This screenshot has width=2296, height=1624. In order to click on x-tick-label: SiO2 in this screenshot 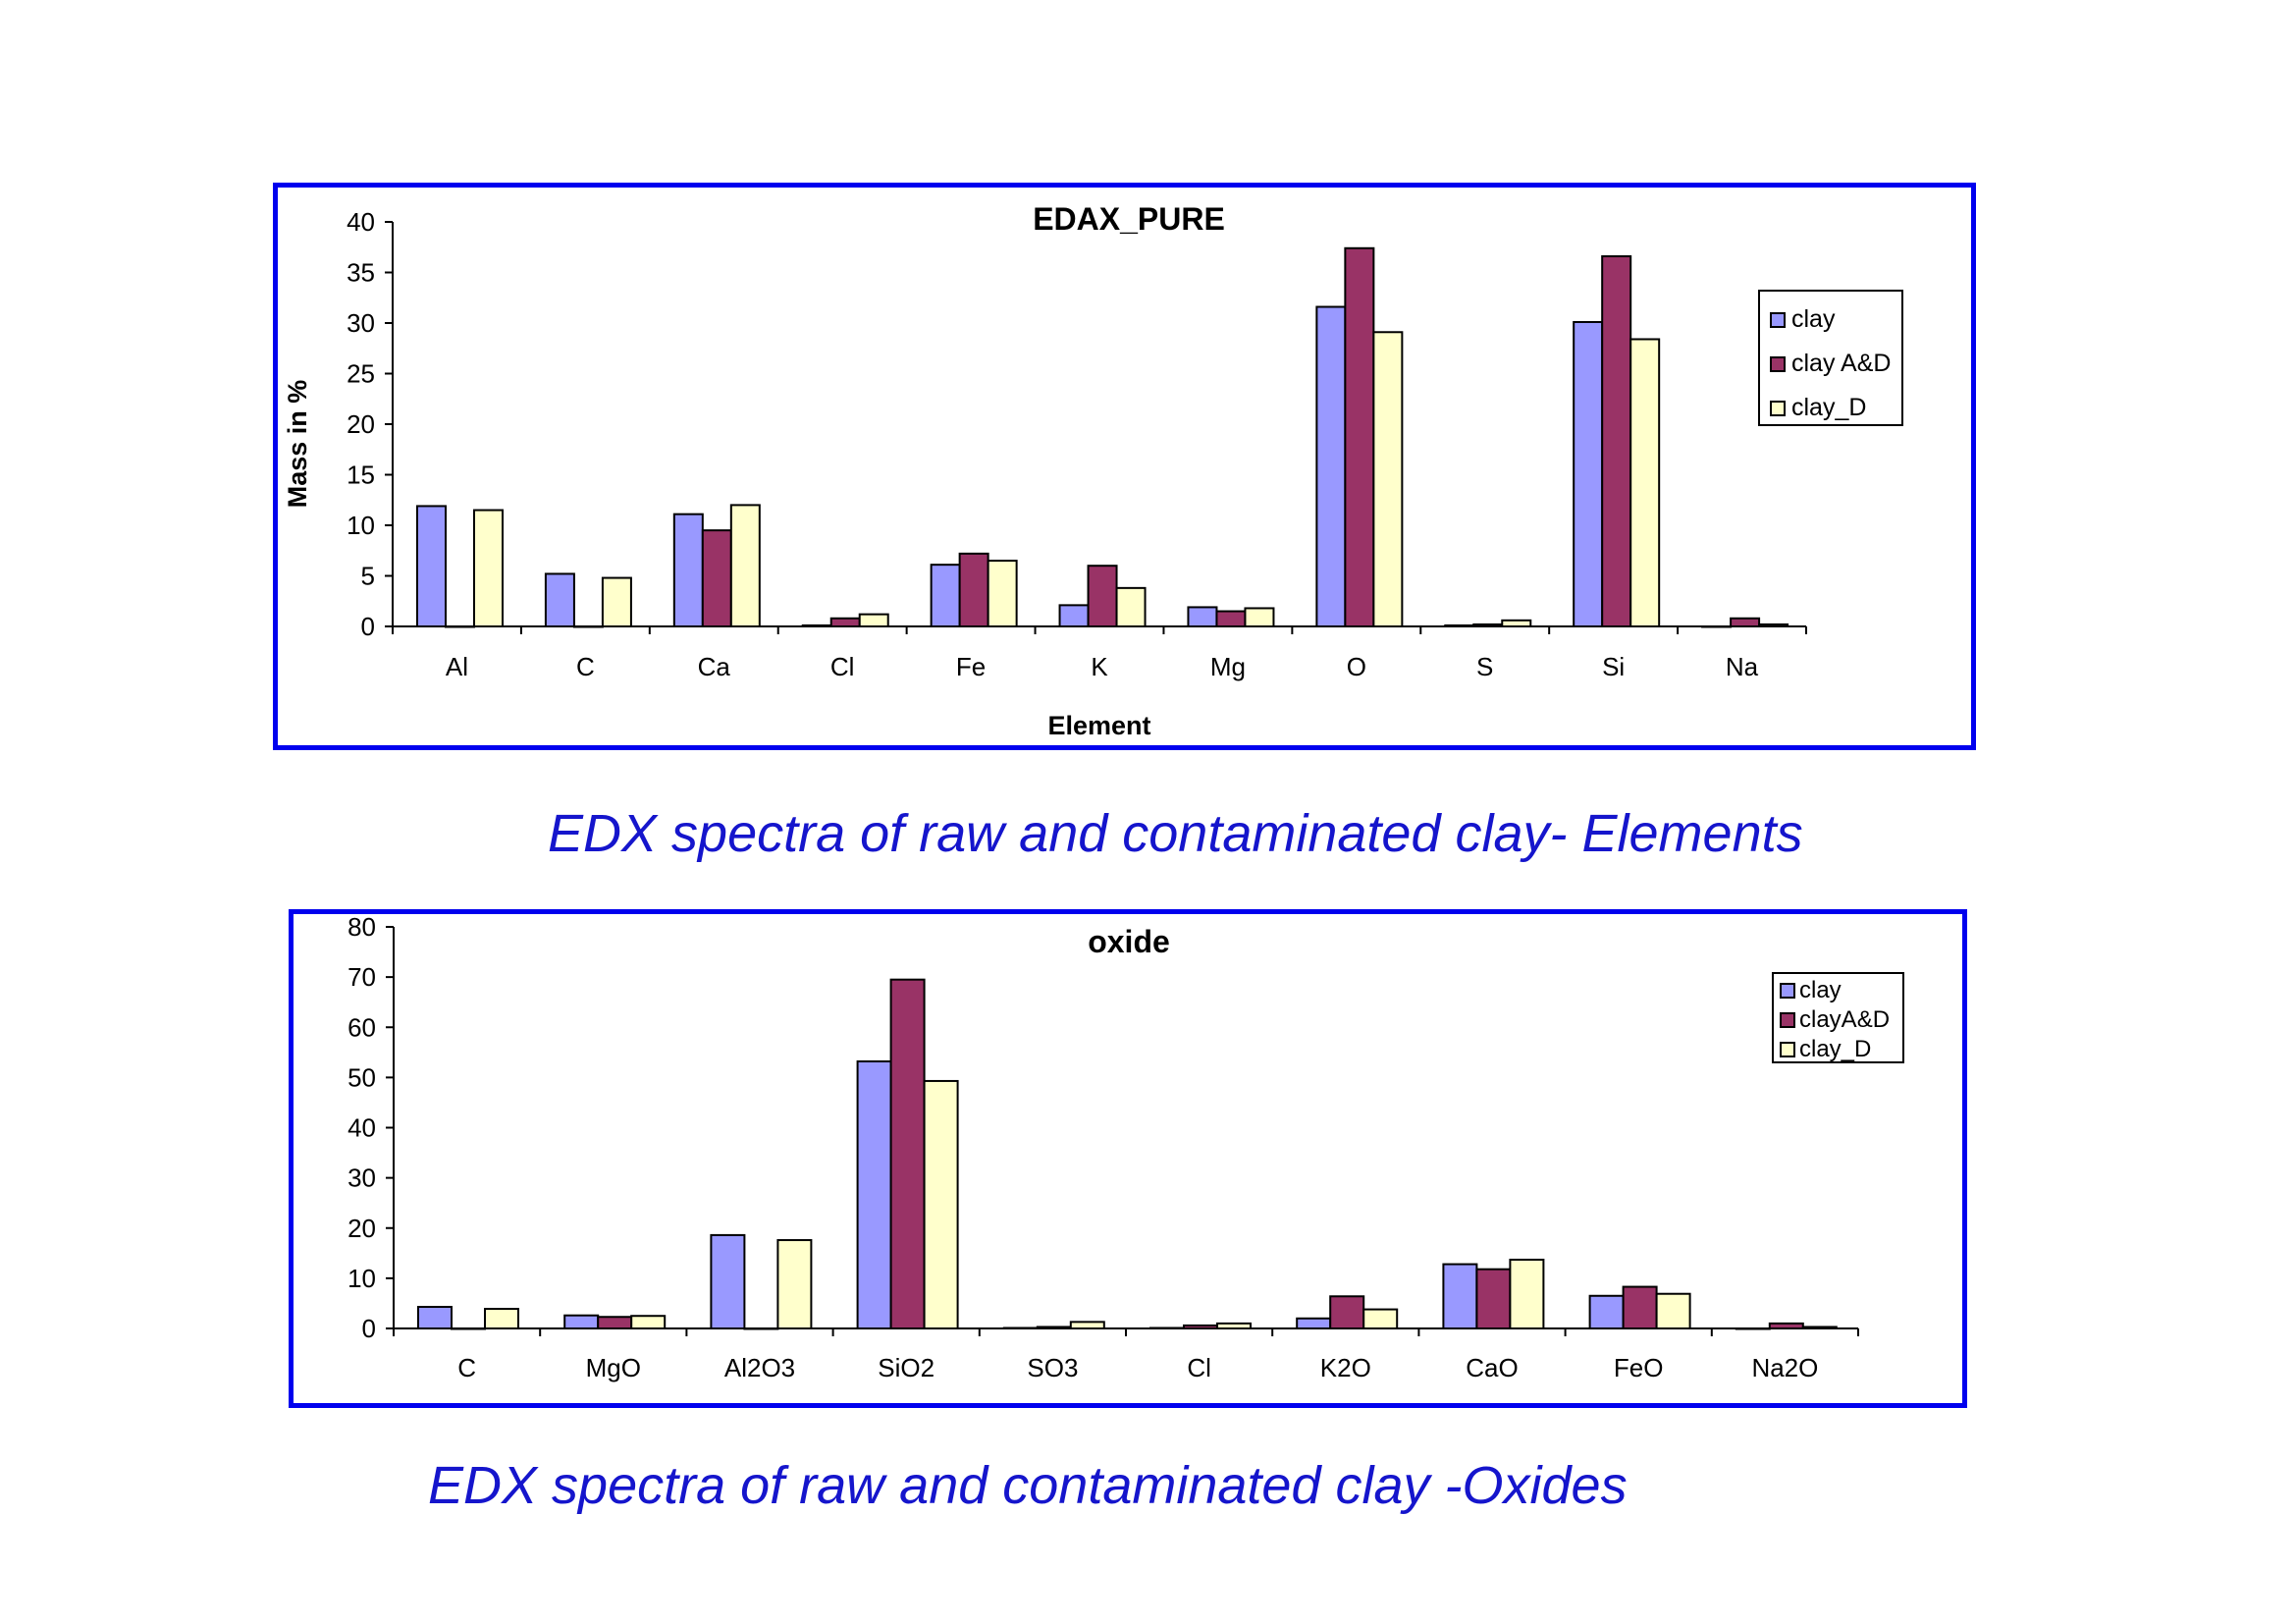, I will do `click(906, 1367)`.